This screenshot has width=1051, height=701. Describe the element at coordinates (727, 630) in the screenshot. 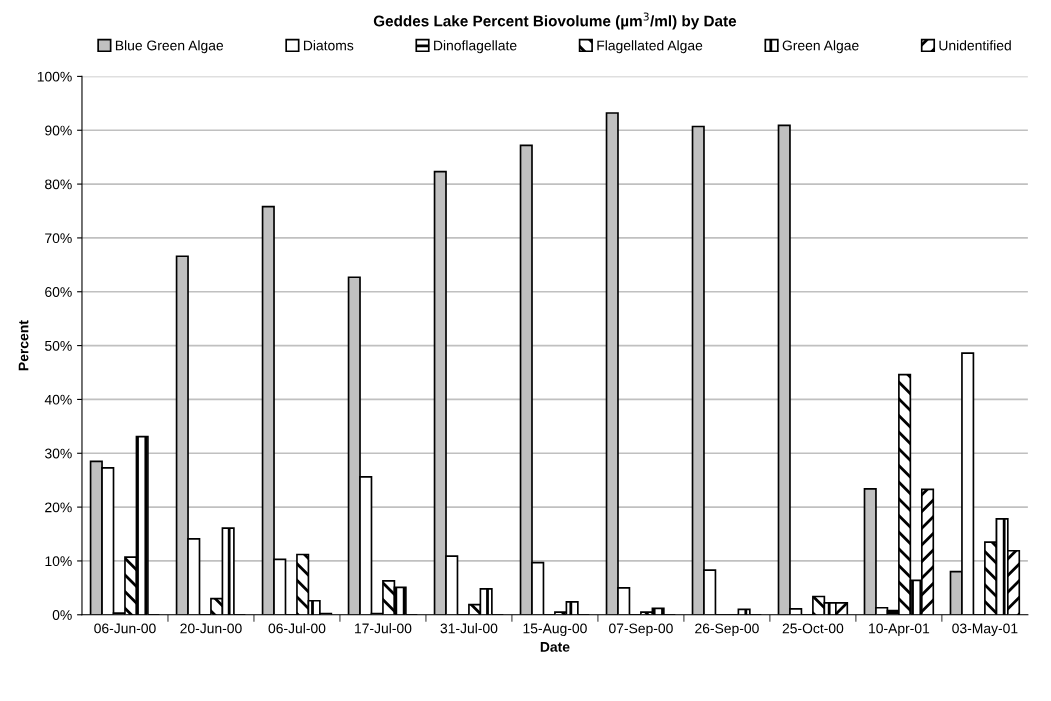

I see `x-tick-label: 26-Sep-00` at that location.